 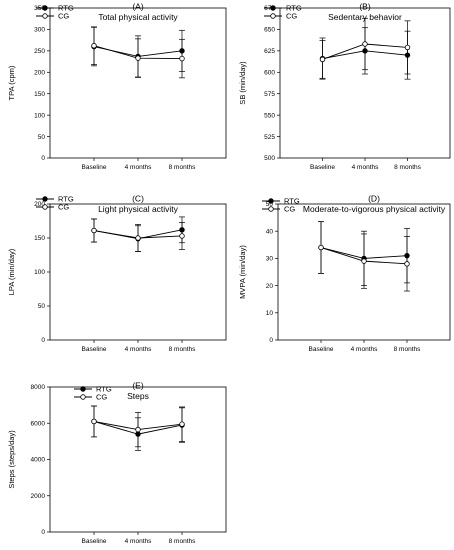 I want to click on y-tick-label: 4000, so click(x=38, y=460).